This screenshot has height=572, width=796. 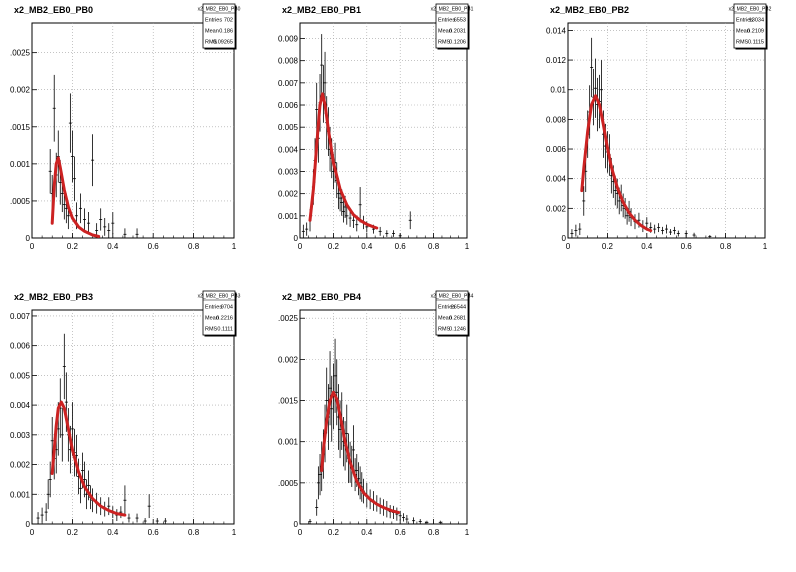 I want to click on stats-value: 0.1246, so click(x=457, y=330).